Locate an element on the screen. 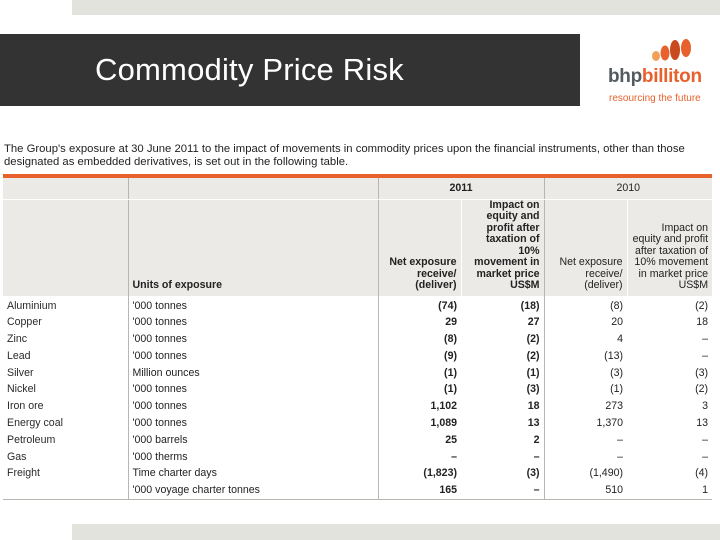 Image resolution: width=720 pixels, height=540 pixels. year-2011-header: 2011 is located at coordinates (461, 189).